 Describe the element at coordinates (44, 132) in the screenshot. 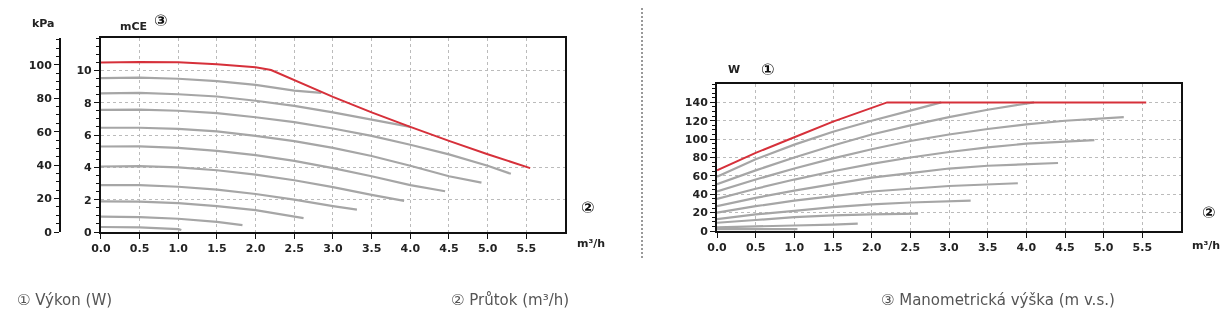

I see `y2-tick-label: 60` at that location.